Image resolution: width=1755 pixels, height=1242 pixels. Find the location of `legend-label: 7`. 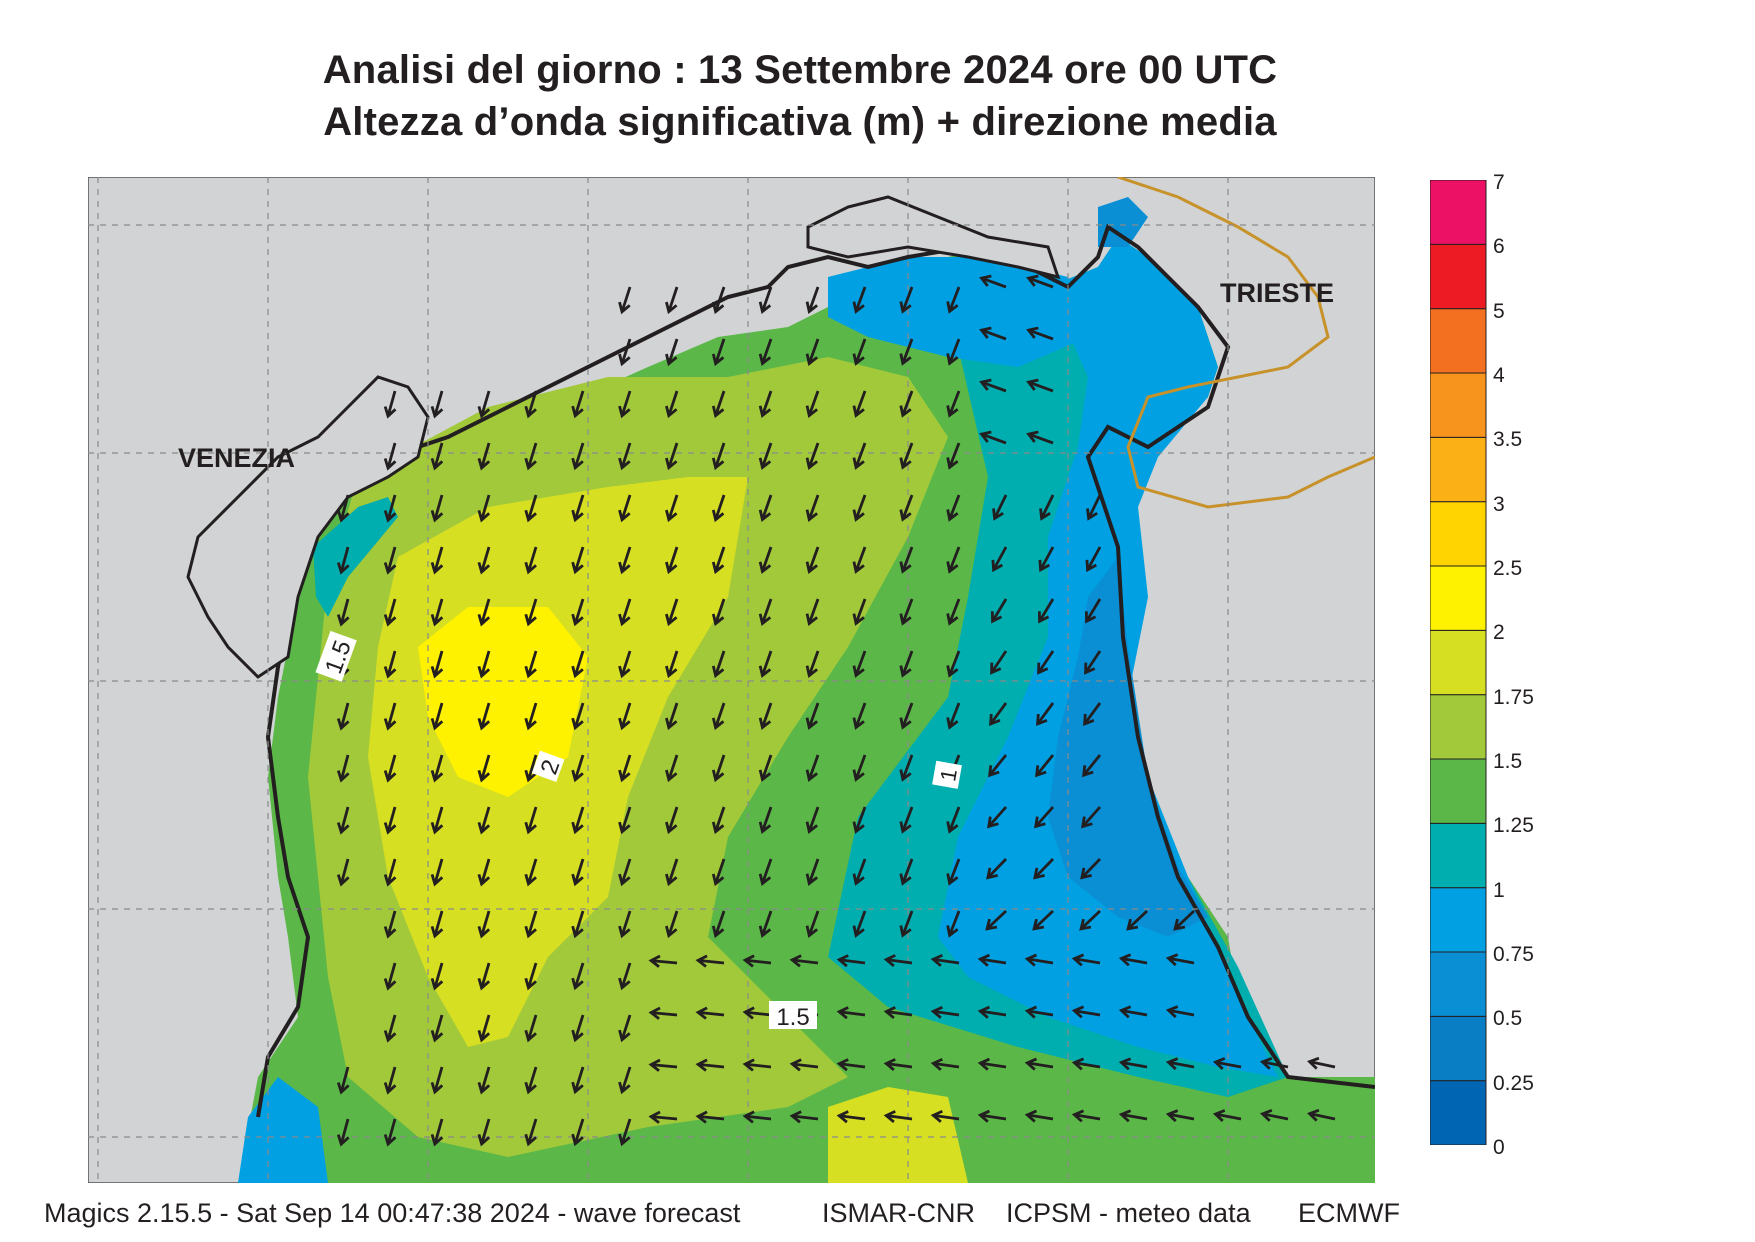

legend-label: 7 is located at coordinates (1499, 182).